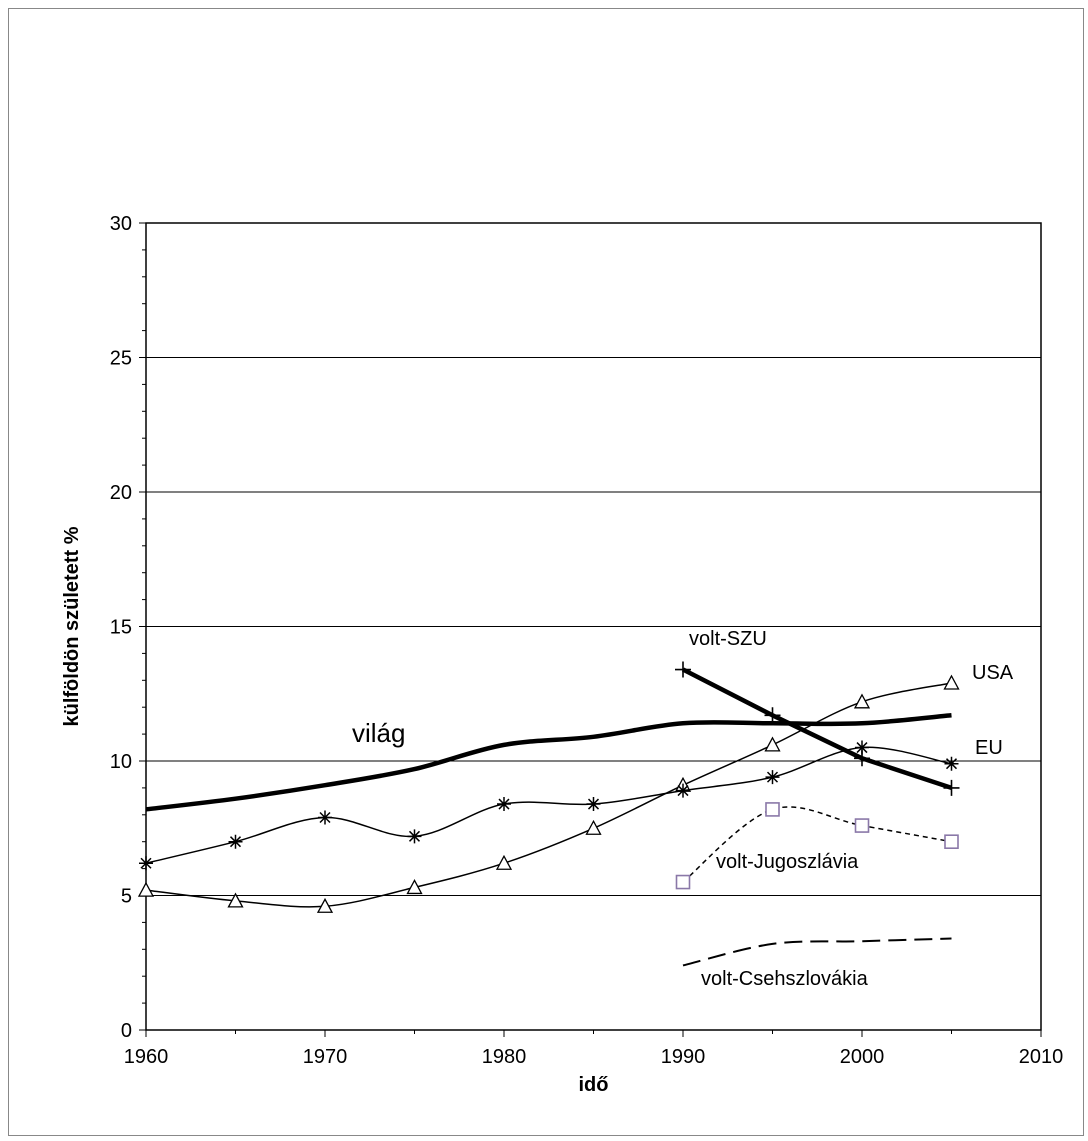 Image resolution: width=1088 pixels, height=1141 pixels. What do you see at coordinates (862, 747) in the screenshot?
I see `point-eu-2000` at bounding box center [862, 747].